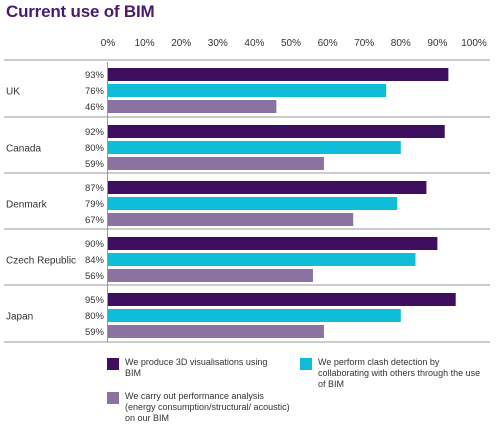 The width and height of the screenshot is (500, 434). What do you see at coordinates (23, 149) in the screenshot?
I see `category-label: Canada` at bounding box center [23, 149].